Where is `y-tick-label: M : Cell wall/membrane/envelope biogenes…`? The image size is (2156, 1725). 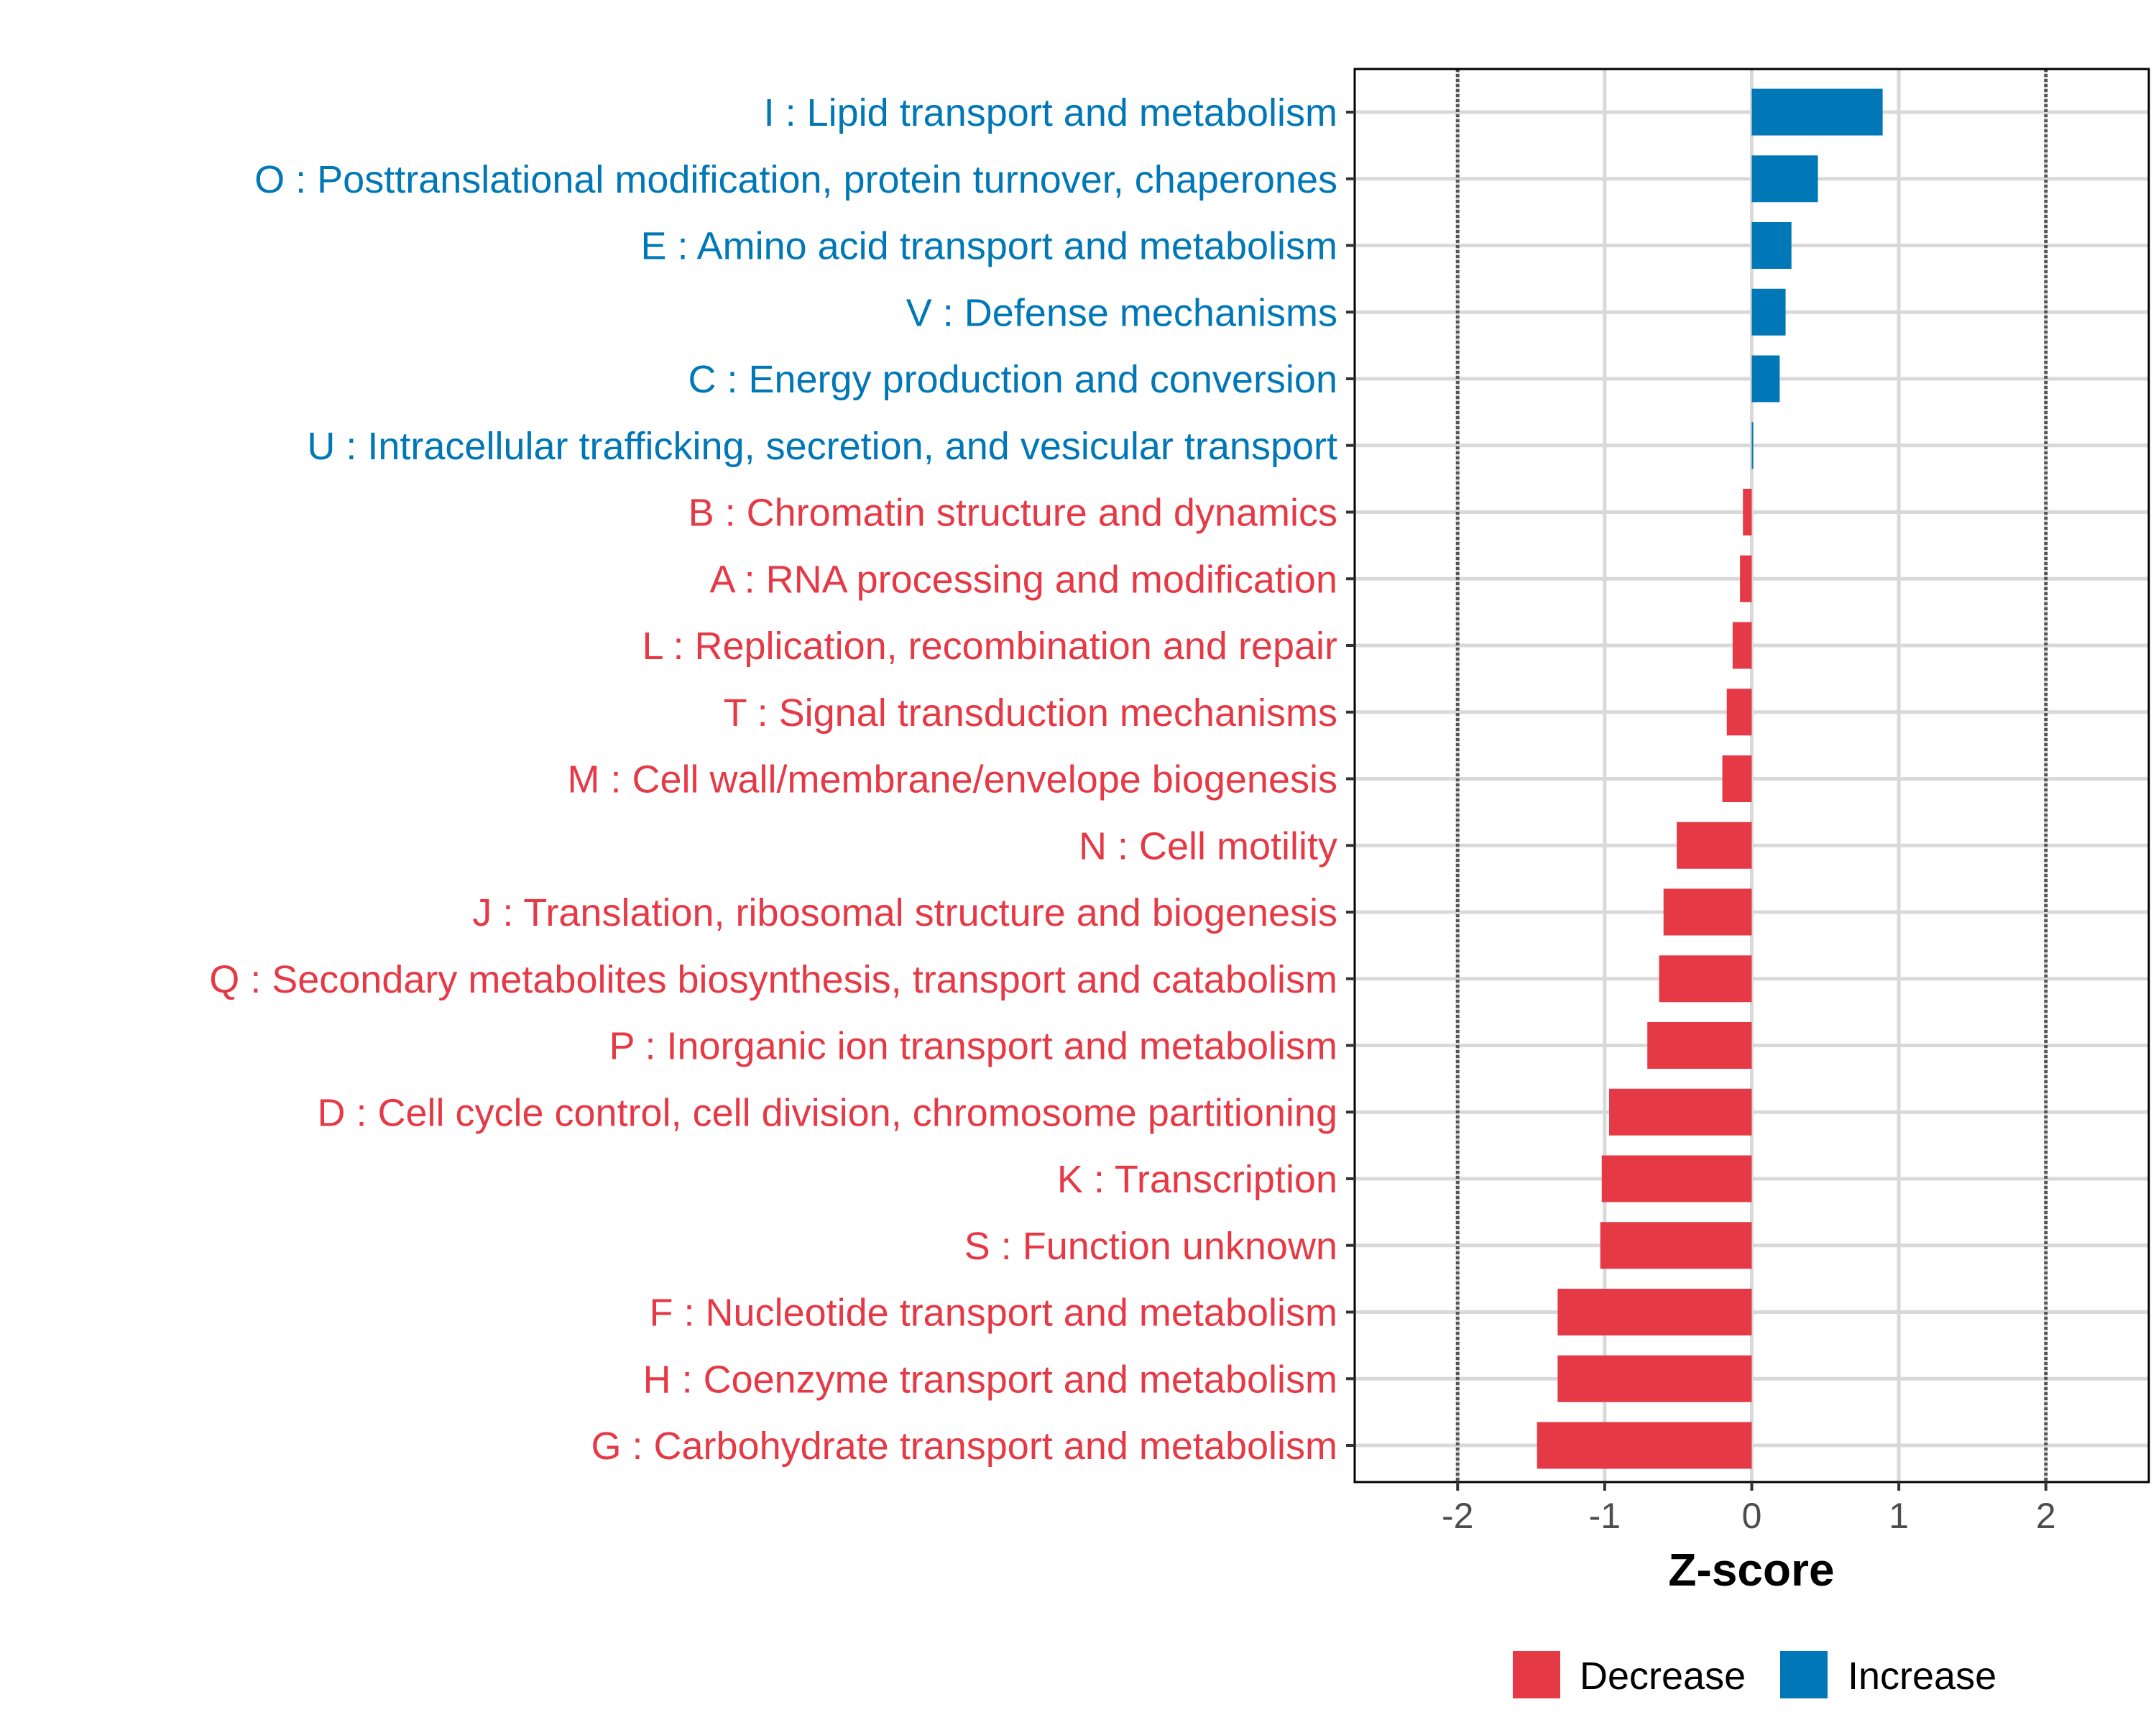
y-tick-label: M : Cell wall/membrane/envelope biogenes… is located at coordinates (952, 779).